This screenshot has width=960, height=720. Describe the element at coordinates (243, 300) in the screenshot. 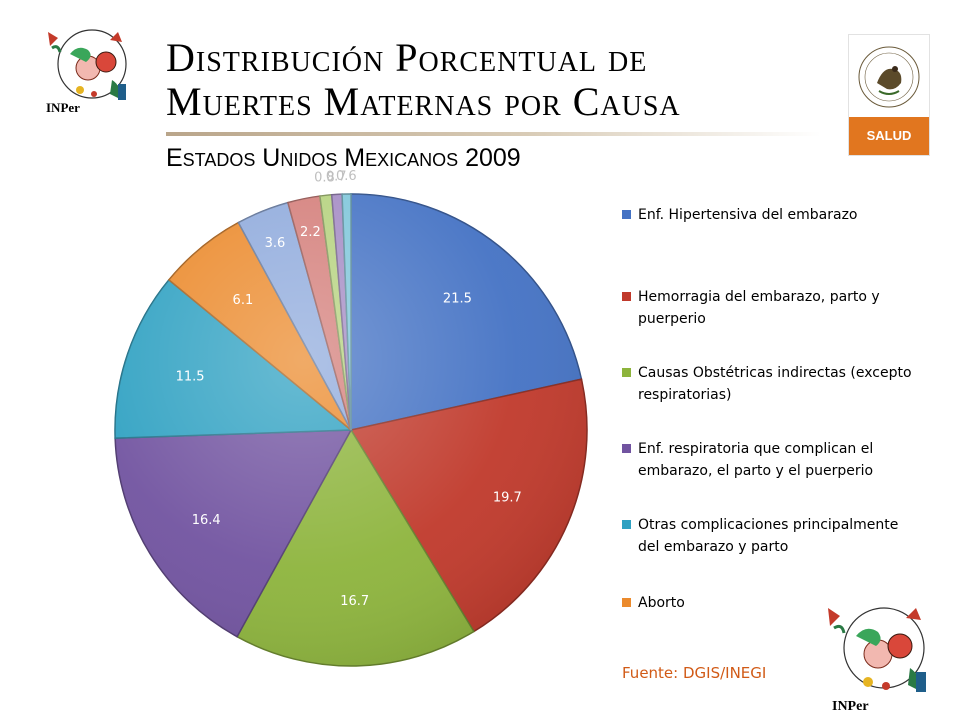

I see `pie-value-label-5: 6.1` at that location.